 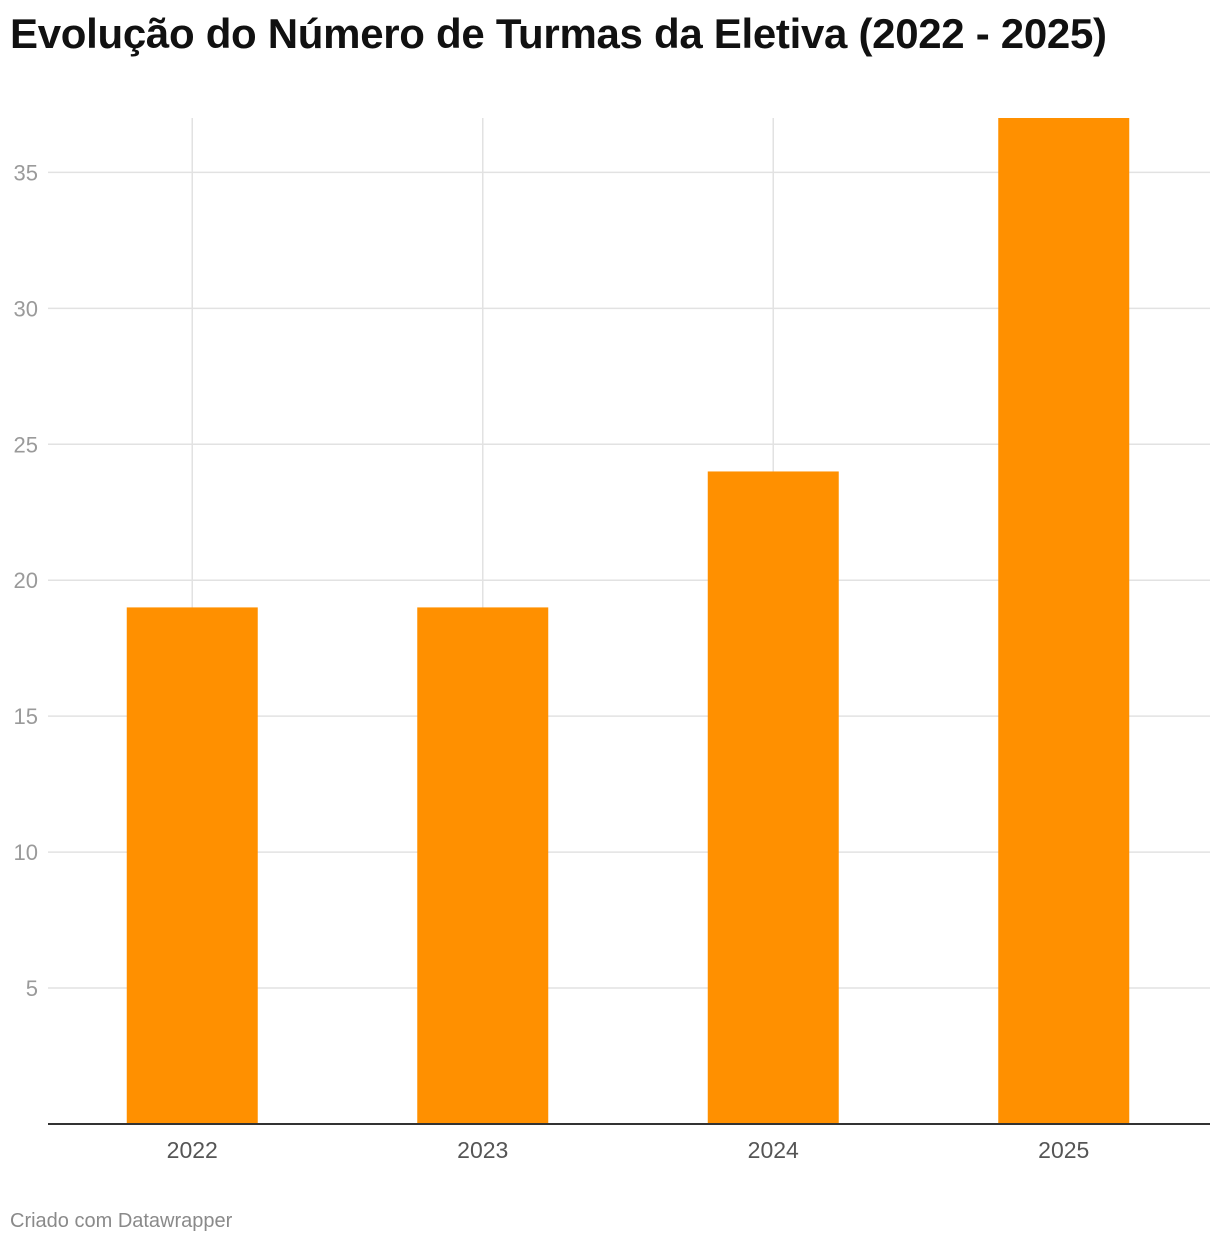 What do you see at coordinates (192, 865) in the screenshot?
I see `bar-2022` at bounding box center [192, 865].